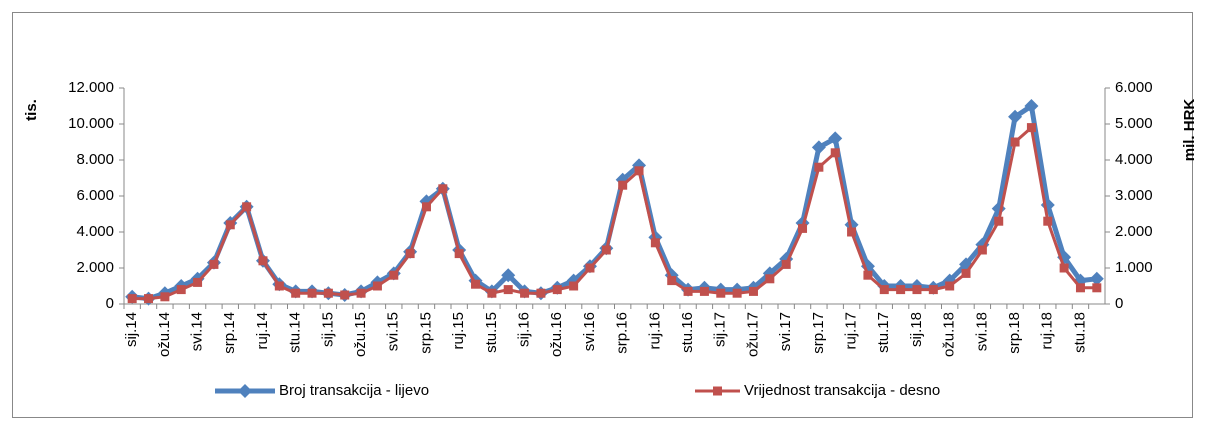  Describe the element at coordinates (556, 334) in the screenshot. I see `x-tick-label: ožu.16` at that location.